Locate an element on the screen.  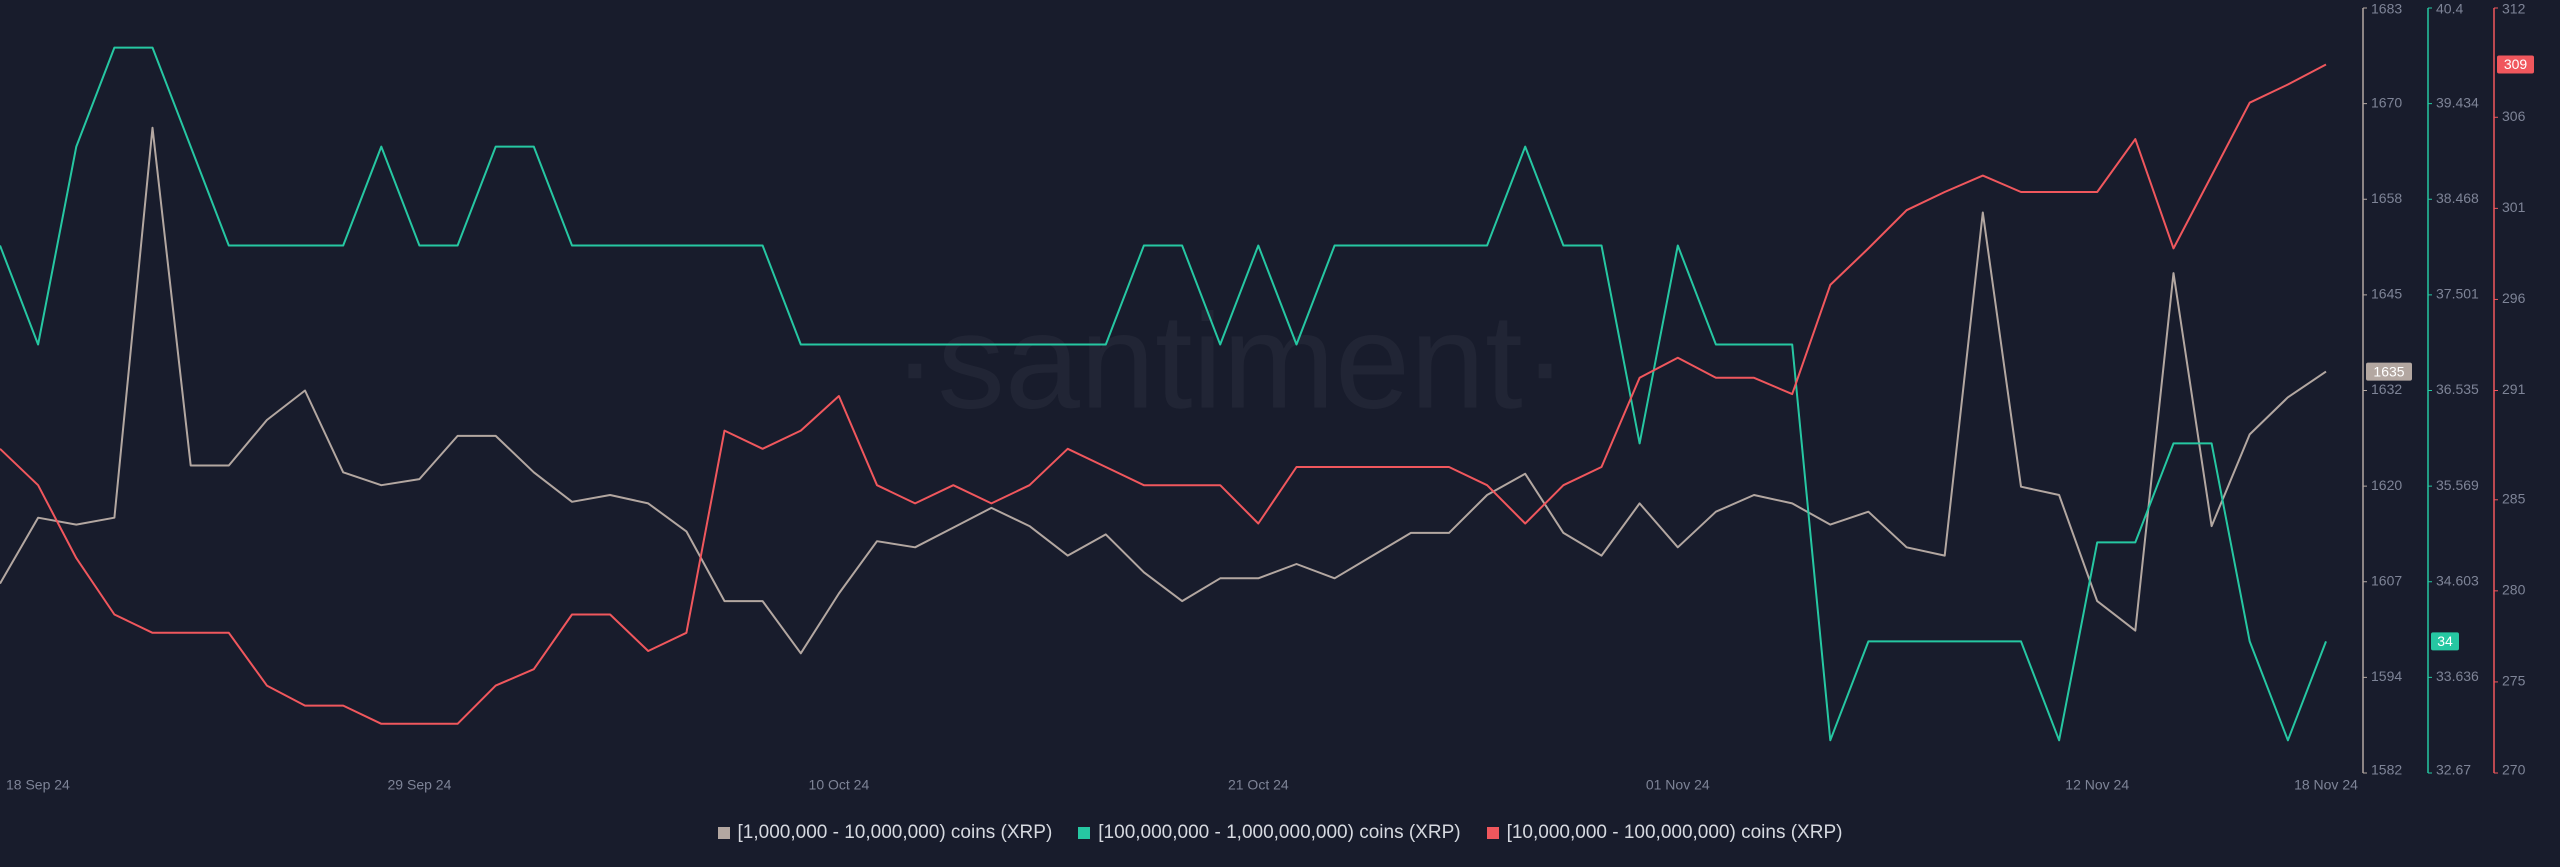
y-tick-label: 39.434 is located at coordinates (2457, 102).